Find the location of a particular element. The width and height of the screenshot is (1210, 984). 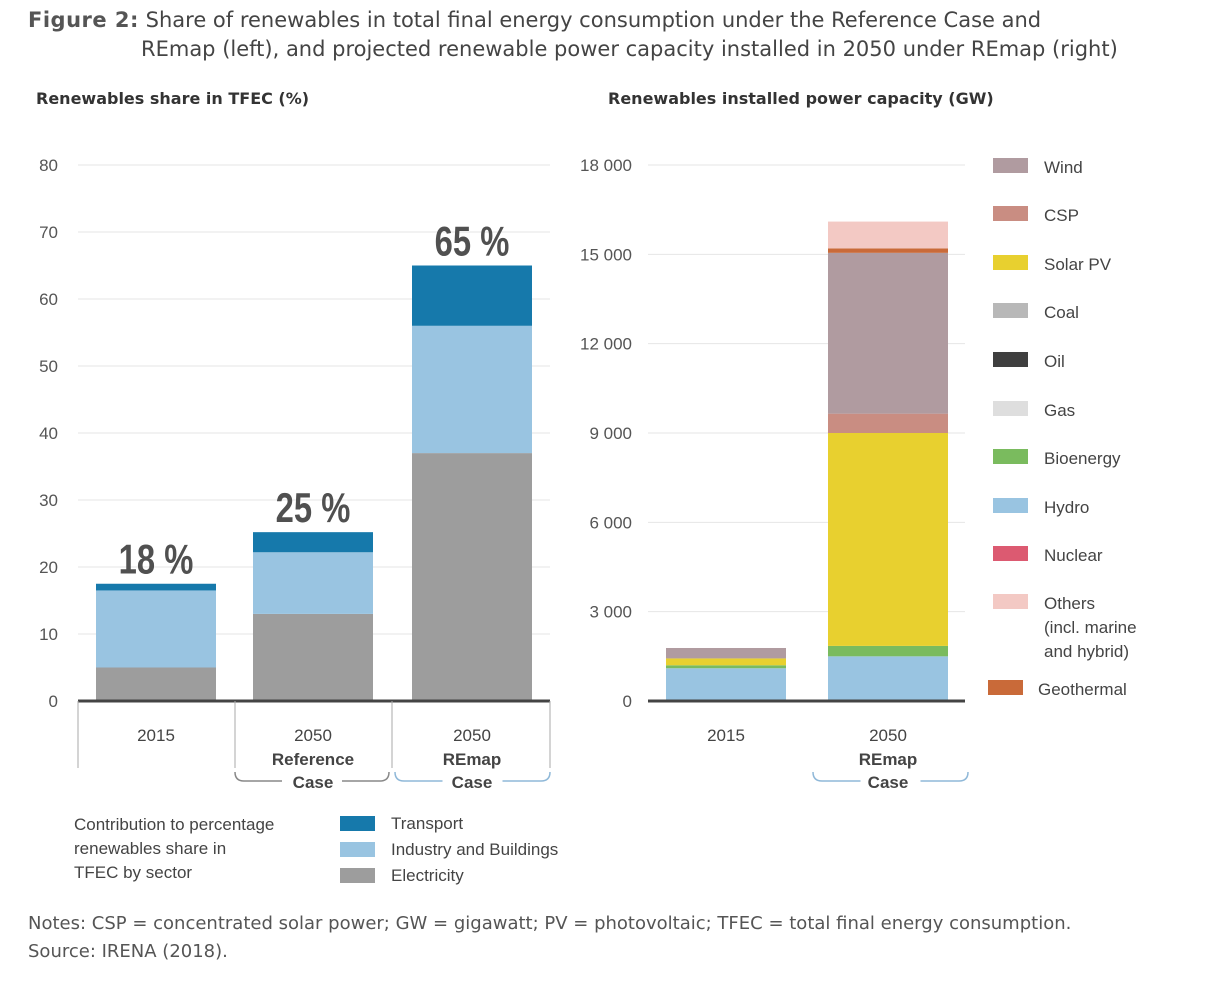

y-tick-label: 70 is located at coordinates (48, 232).